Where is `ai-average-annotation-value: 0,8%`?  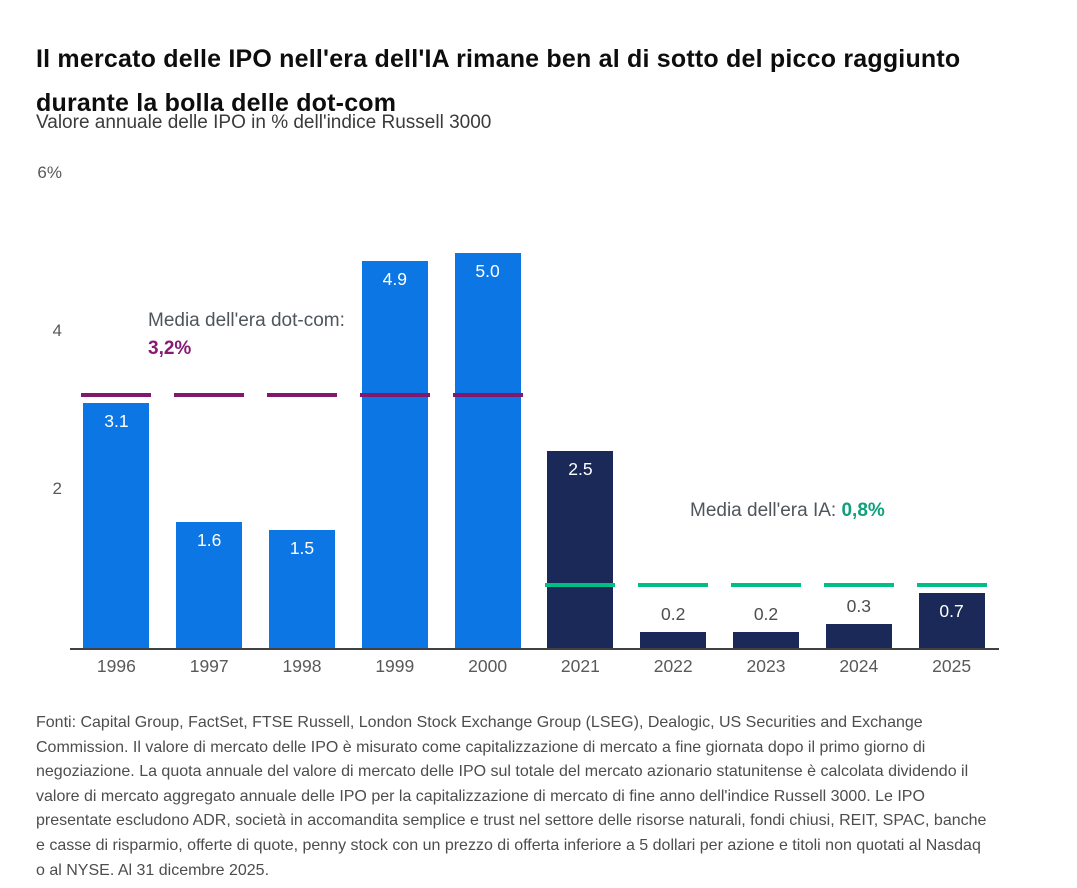
ai-average-annotation-value: 0,8% is located at coordinates (863, 510).